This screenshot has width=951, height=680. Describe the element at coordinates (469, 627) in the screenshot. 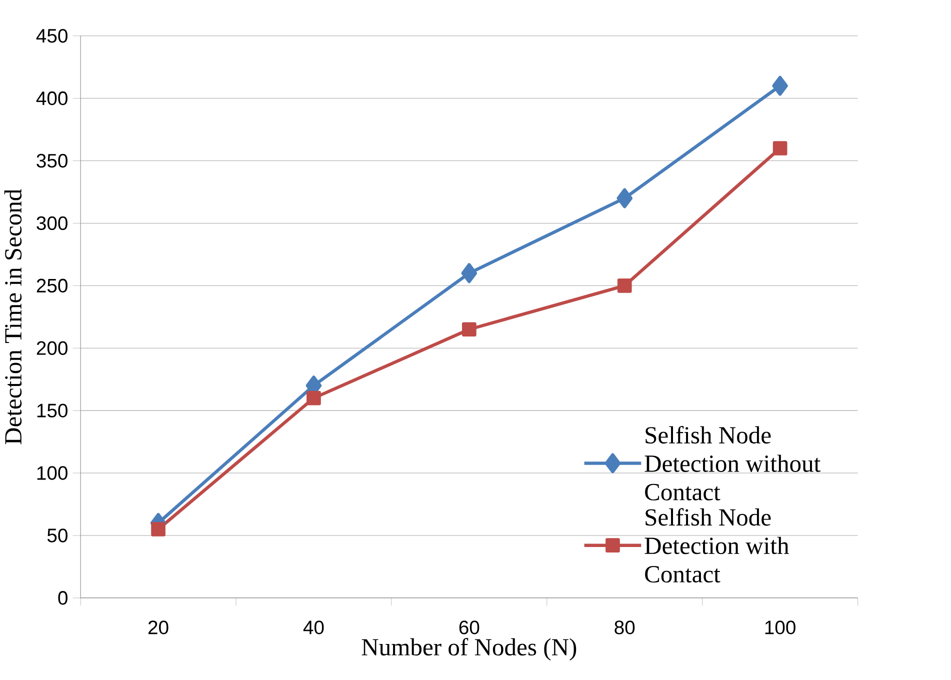

I see `x-tick-label: 60` at that location.